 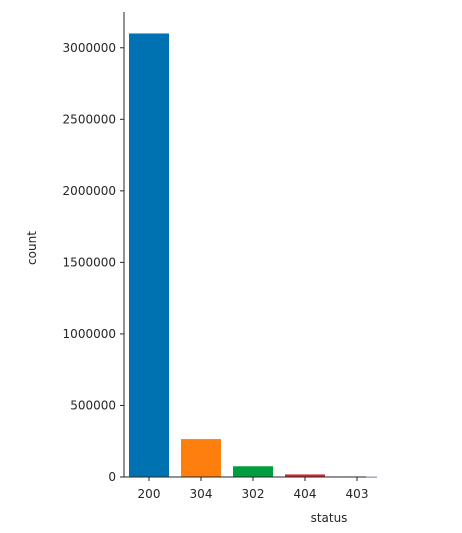 I want to click on x-tick-label-404: 404, so click(x=305, y=494).